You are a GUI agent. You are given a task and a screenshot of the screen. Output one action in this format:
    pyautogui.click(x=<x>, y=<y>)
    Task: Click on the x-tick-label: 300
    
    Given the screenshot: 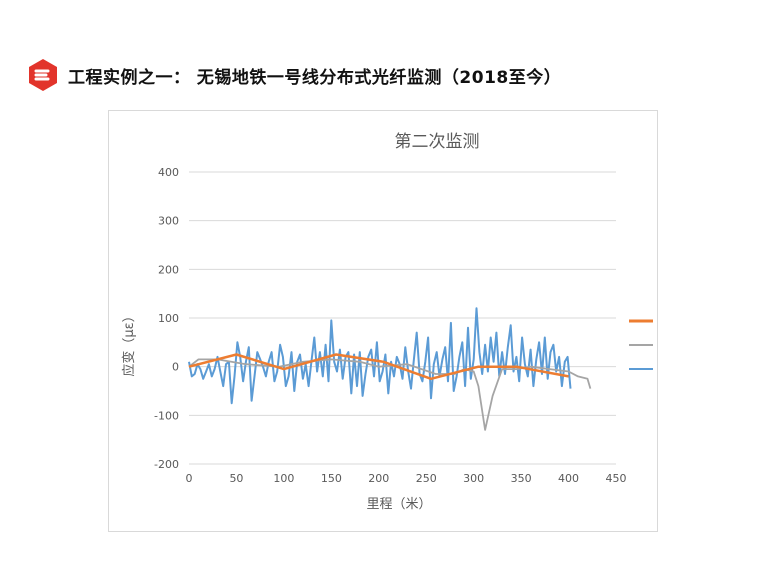 What is the action you would take?
    pyautogui.click(x=473, y=478)
    